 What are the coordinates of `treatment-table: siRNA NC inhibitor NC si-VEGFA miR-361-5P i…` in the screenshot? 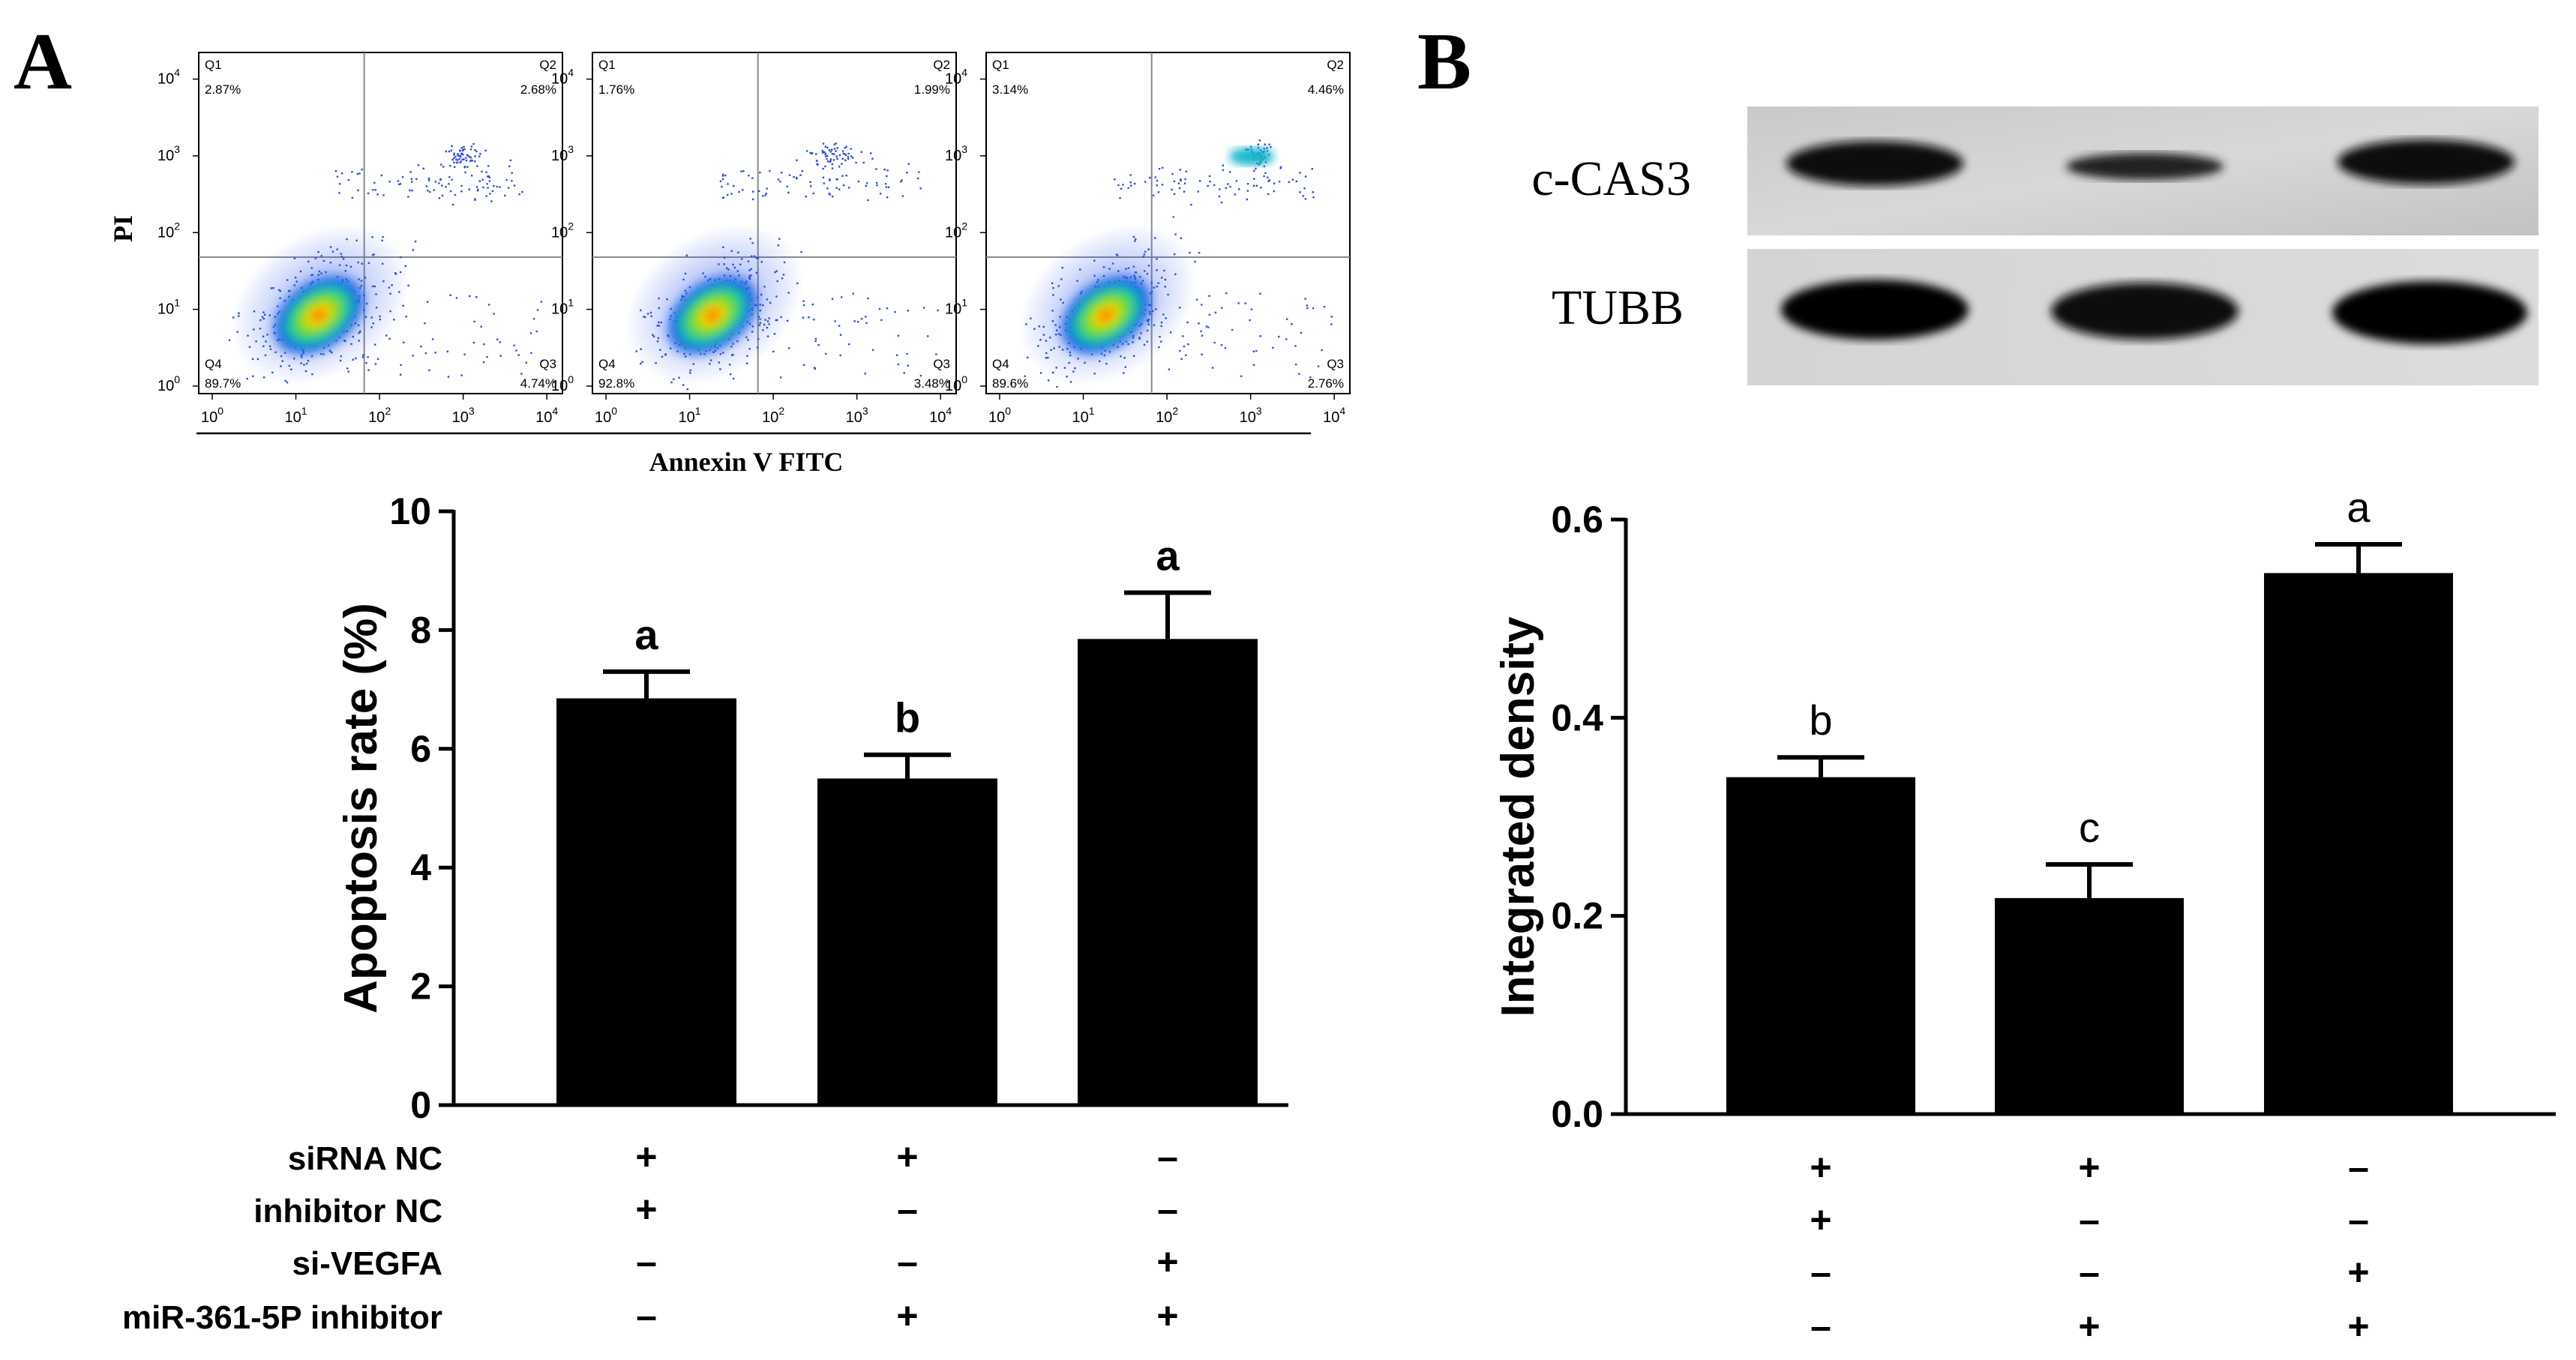 It's located at (1246, 1241).